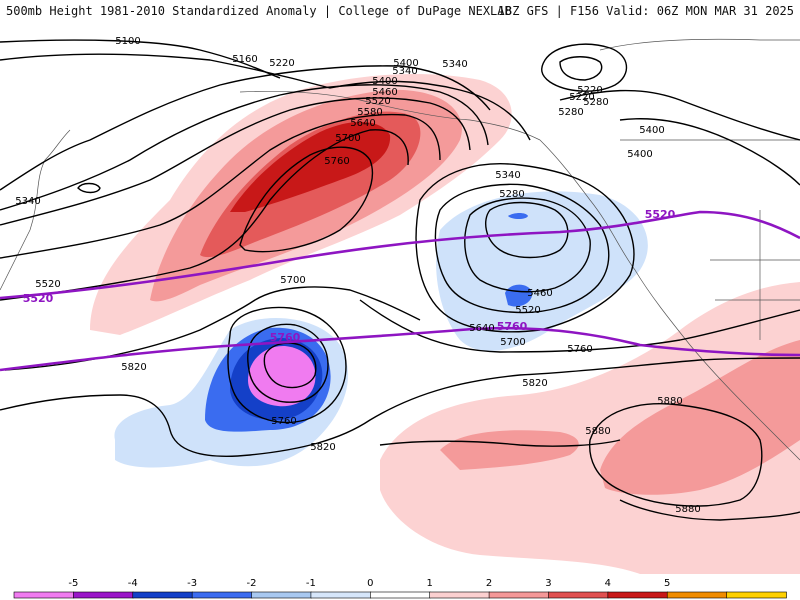  What do you see at coordinates (518, 216) in the screenshot?
I see `neg-anomaly-pt` at bounding box center [518, 216].